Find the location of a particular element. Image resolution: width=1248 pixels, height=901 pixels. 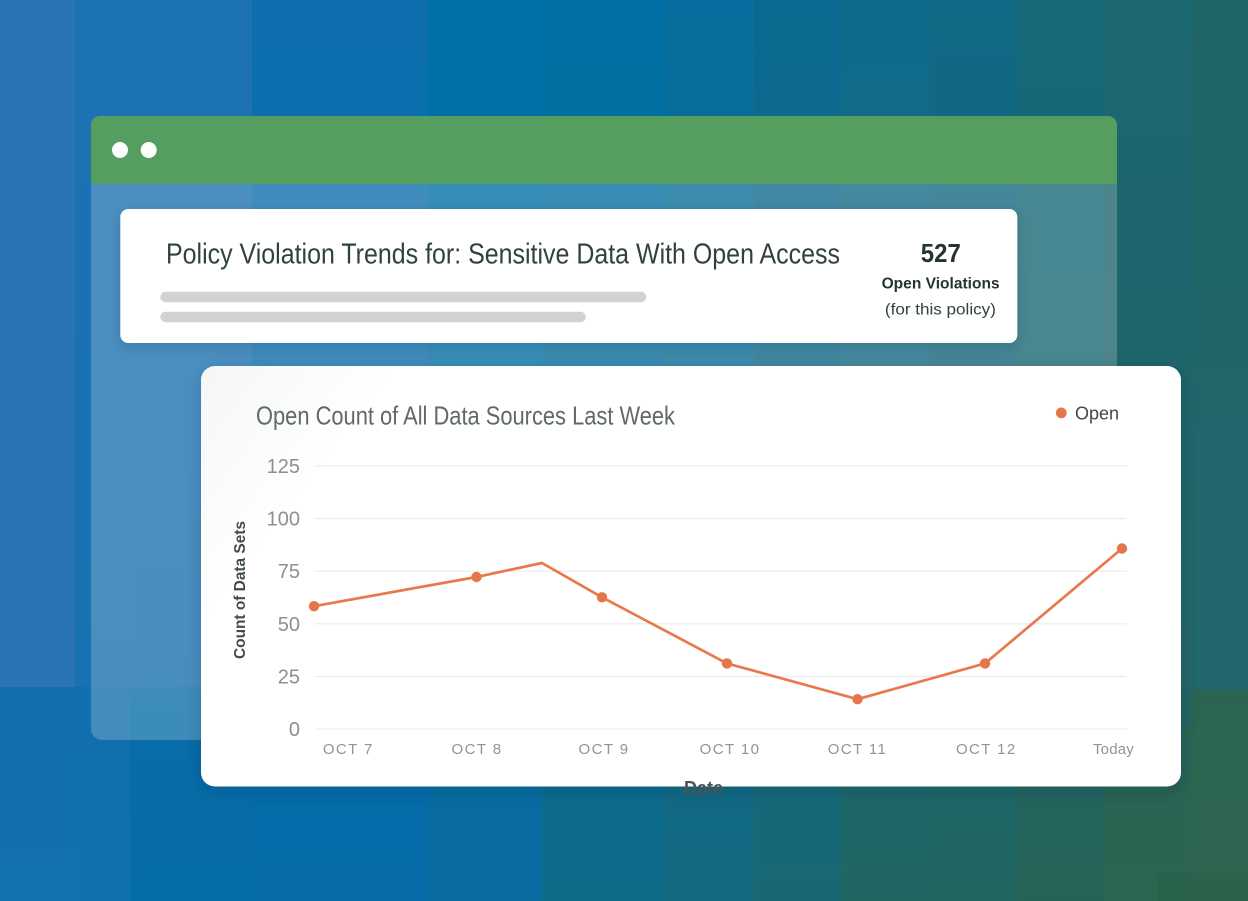

svg-text: Open Violations is located at coordinates (941, 283).